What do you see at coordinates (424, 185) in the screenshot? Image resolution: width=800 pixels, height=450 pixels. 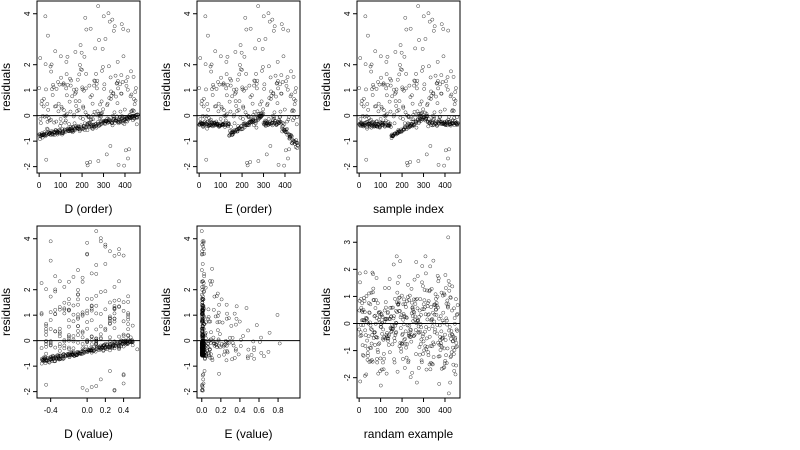 I see `x-tick-label: 300` at bounding box center [424, 185].